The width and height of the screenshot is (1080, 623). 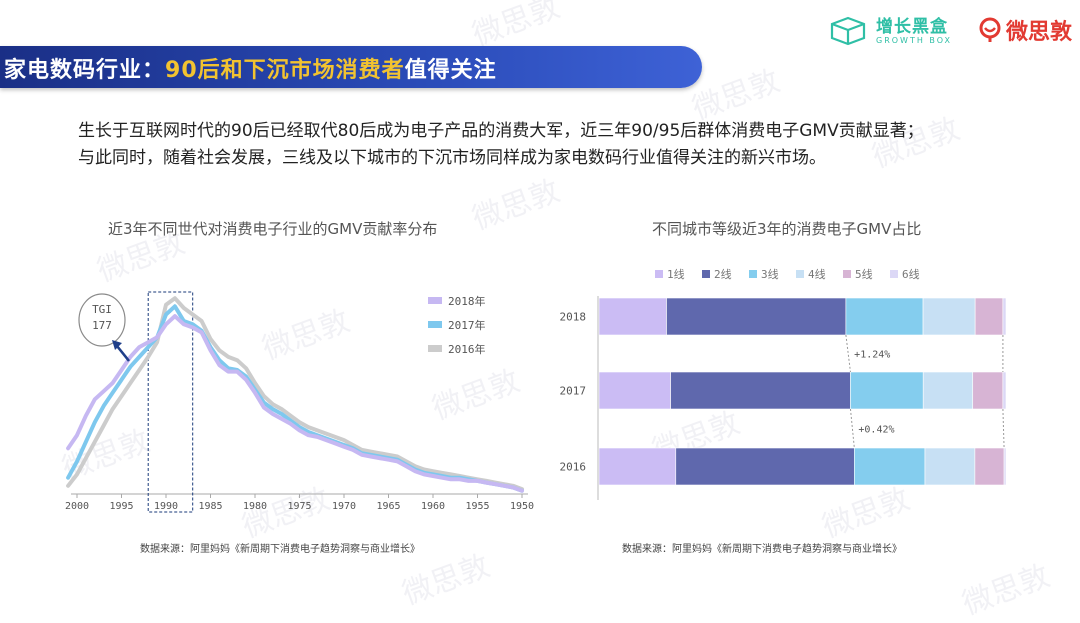 What do you see at coordinates (388, 506) in the screenshot?
I see `x-tick-label: 1965` at bounding box center [388, 506].